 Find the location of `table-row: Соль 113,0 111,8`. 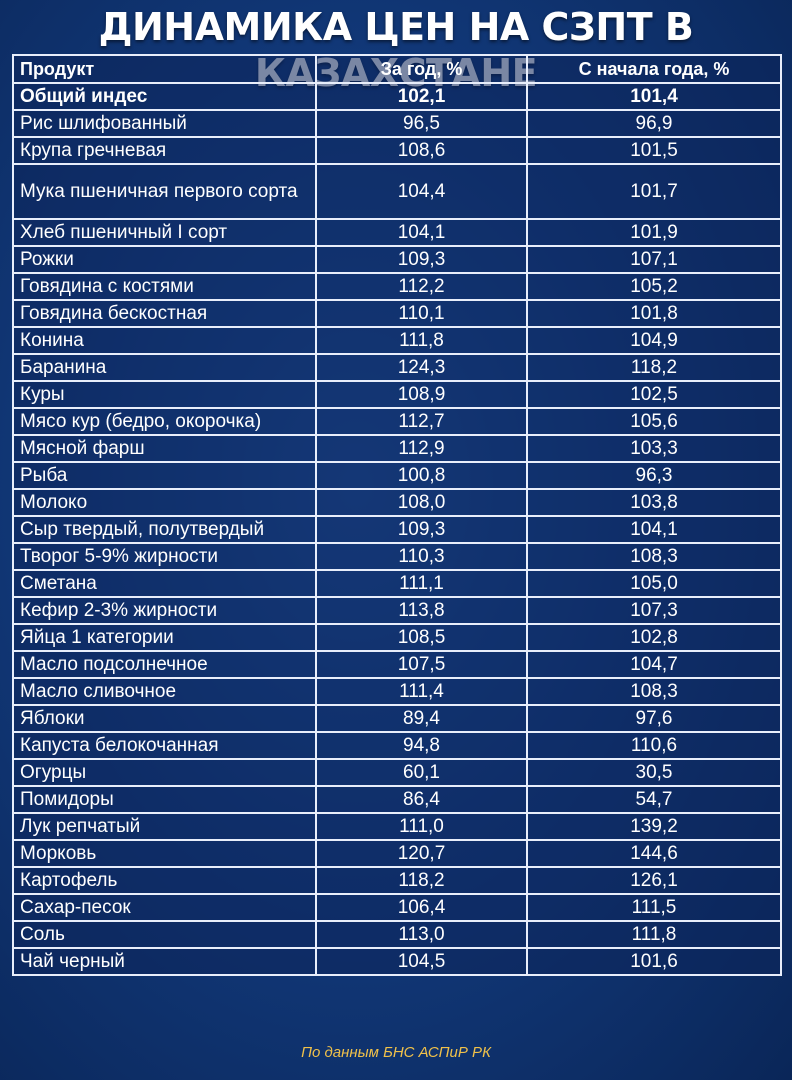

table-row: Соль 113,0 111,8 is located at coordinates (397, 934).